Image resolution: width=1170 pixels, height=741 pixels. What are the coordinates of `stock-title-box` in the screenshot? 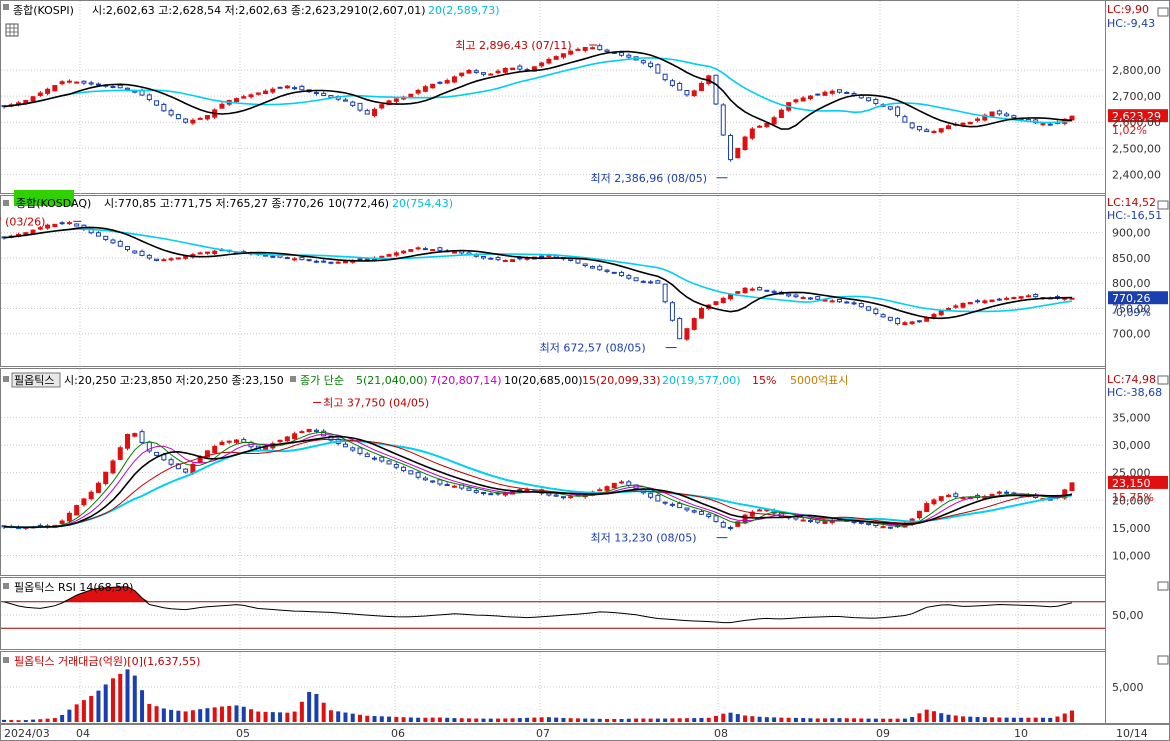 It's located at (36, 380).